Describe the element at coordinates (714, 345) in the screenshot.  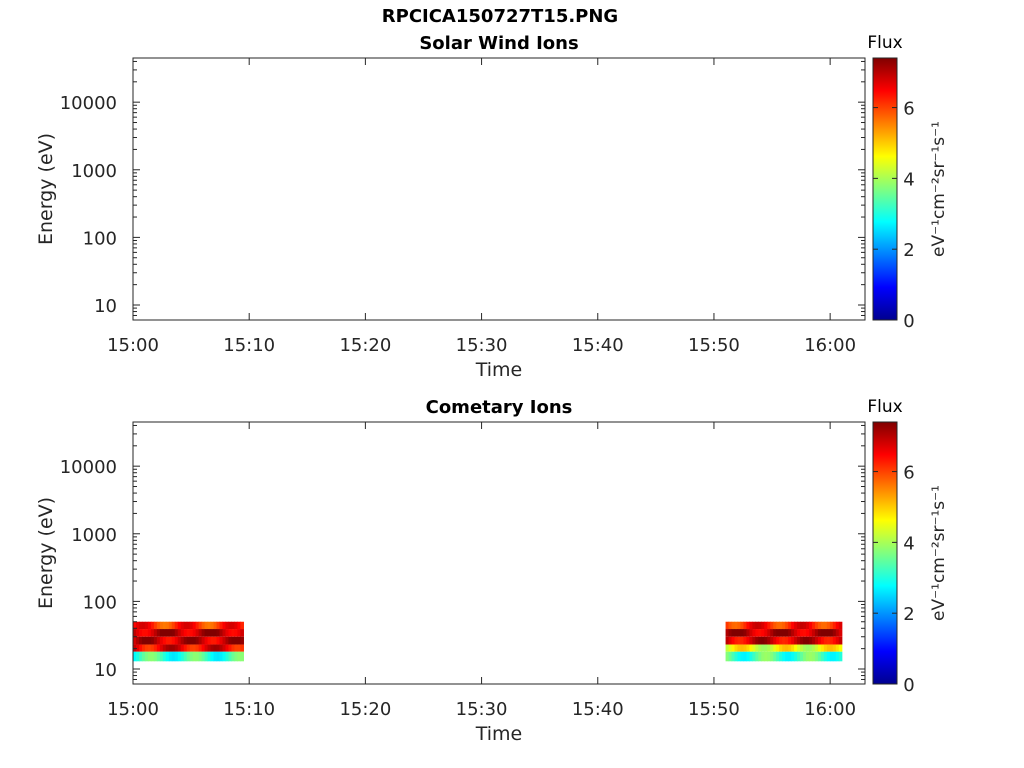
I see `x-tick-label: 15:50` at that location.